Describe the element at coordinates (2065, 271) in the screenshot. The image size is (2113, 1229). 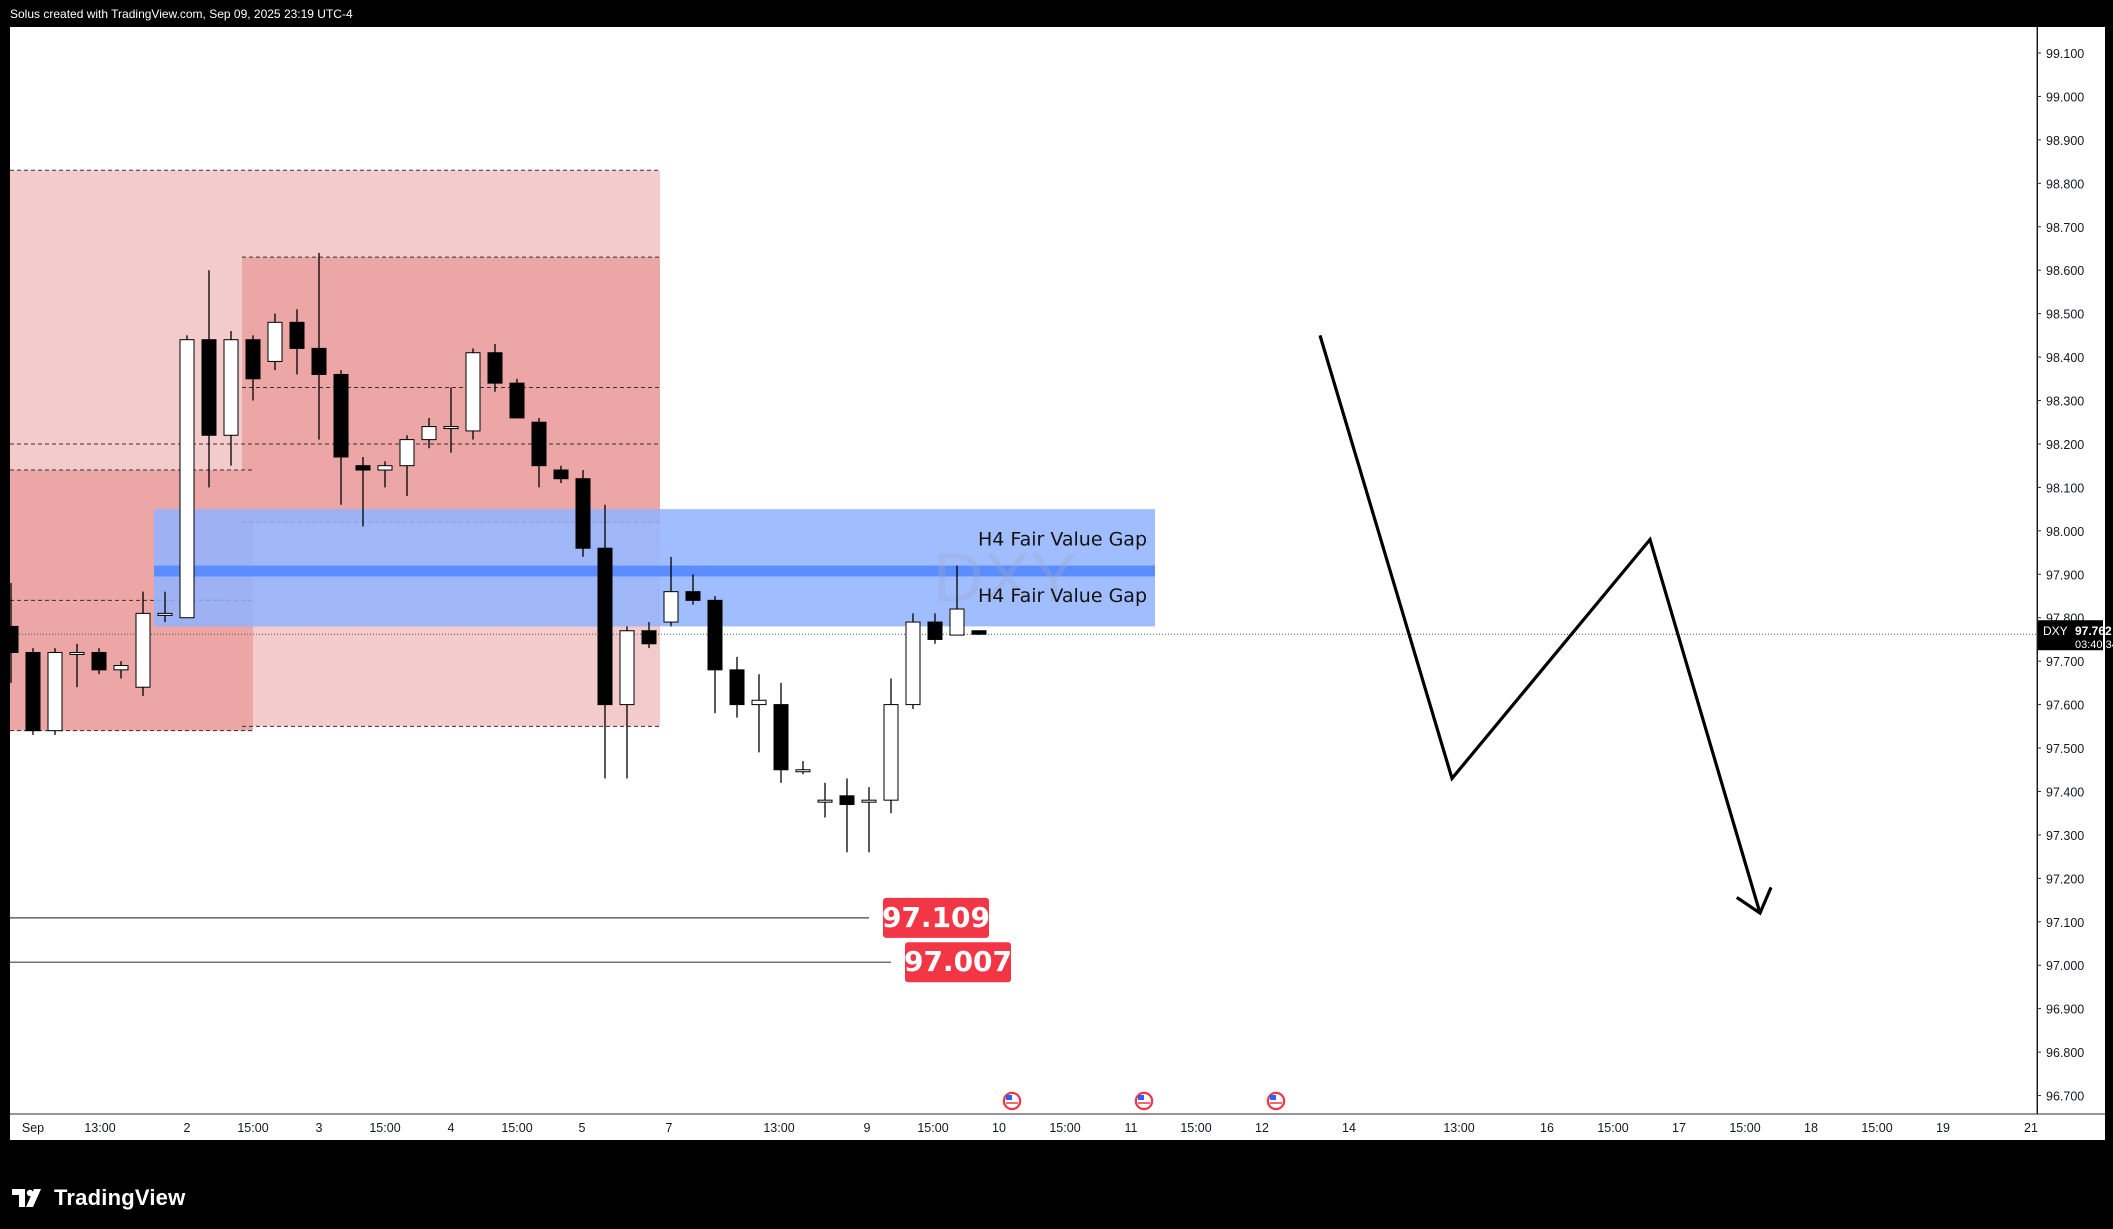
I see `price-tick-label: 98.600` at that location.